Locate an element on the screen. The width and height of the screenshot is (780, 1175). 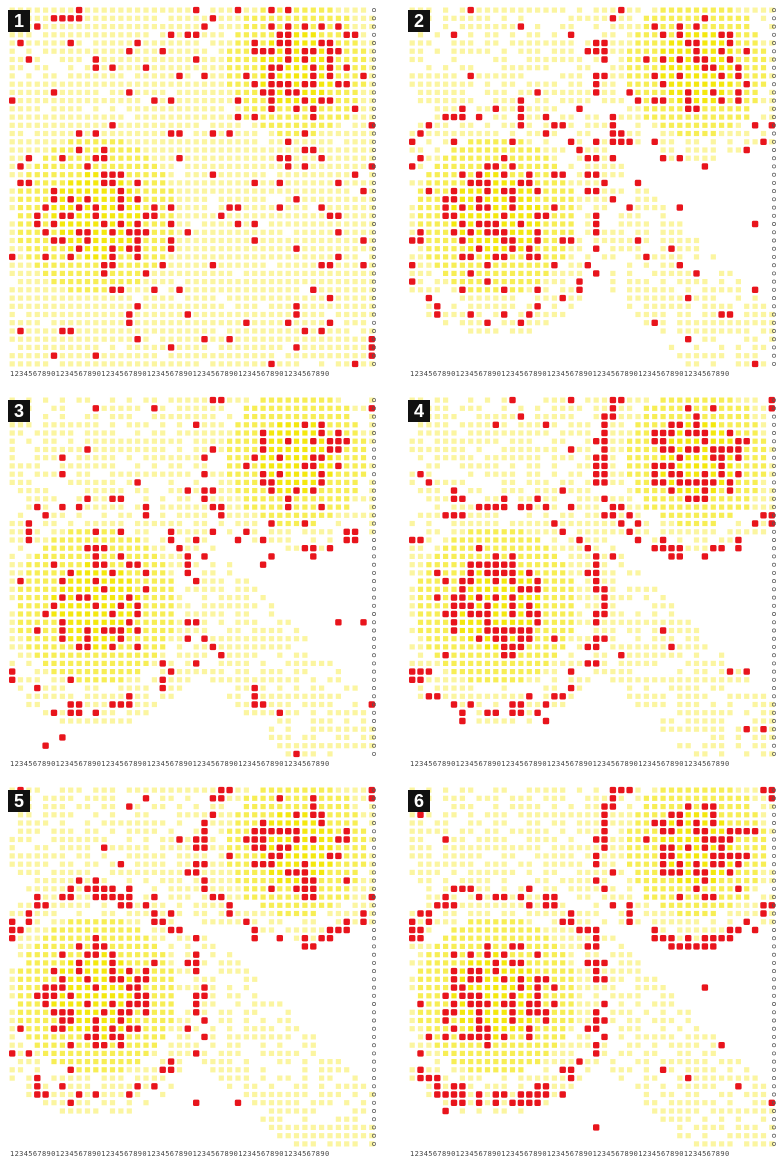
boundary-marker is located at coordinates (774, 273).